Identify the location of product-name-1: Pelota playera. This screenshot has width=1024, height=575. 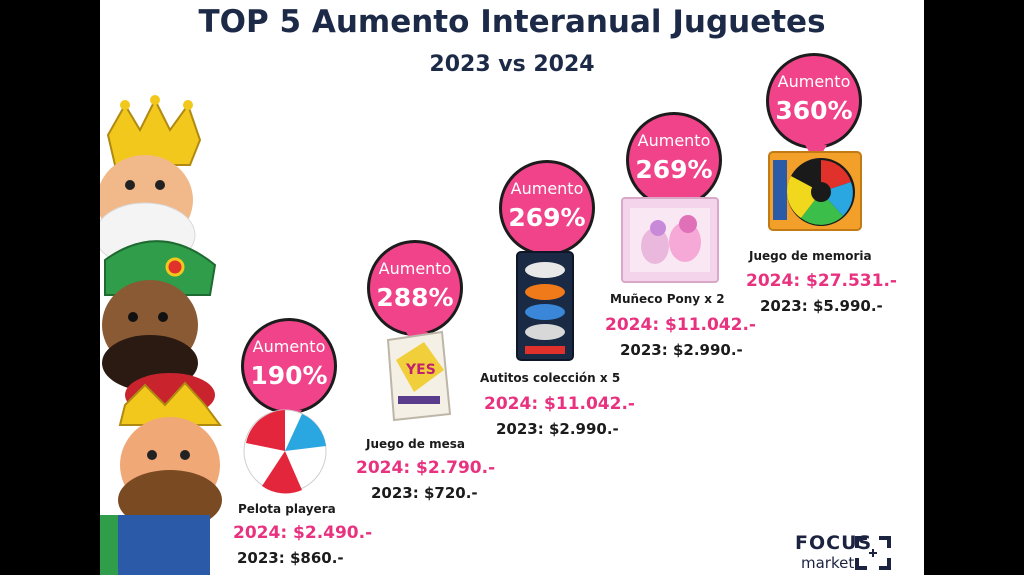
(287, 509).